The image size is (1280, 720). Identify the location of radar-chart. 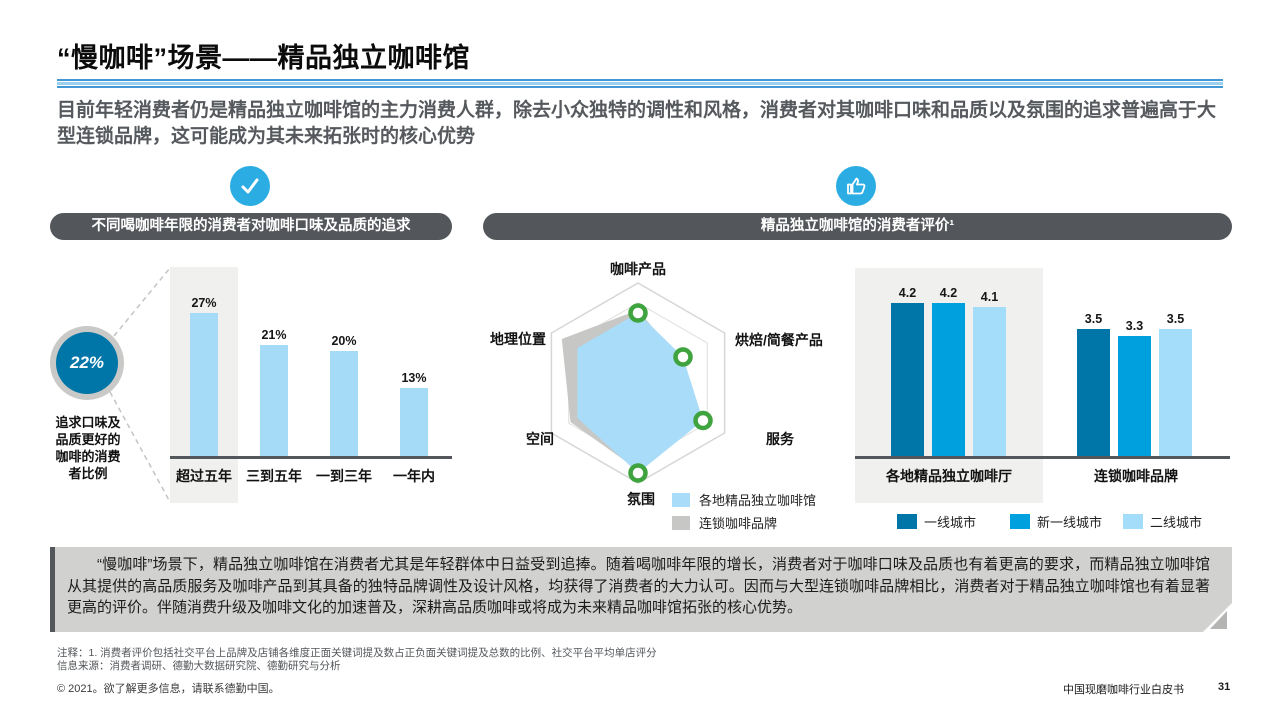
(638, 383).